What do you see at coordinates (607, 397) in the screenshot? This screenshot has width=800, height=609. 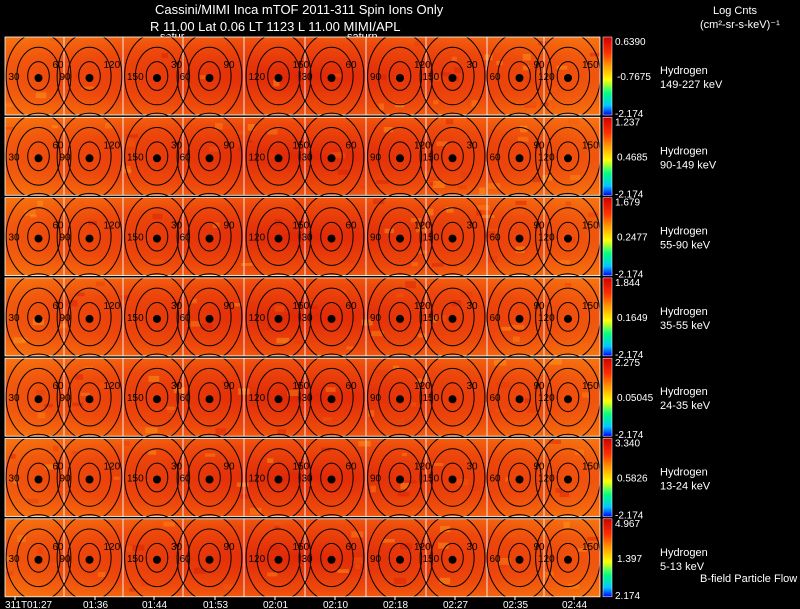 I see `colorbar-strip` at bounding box center [607, 397].